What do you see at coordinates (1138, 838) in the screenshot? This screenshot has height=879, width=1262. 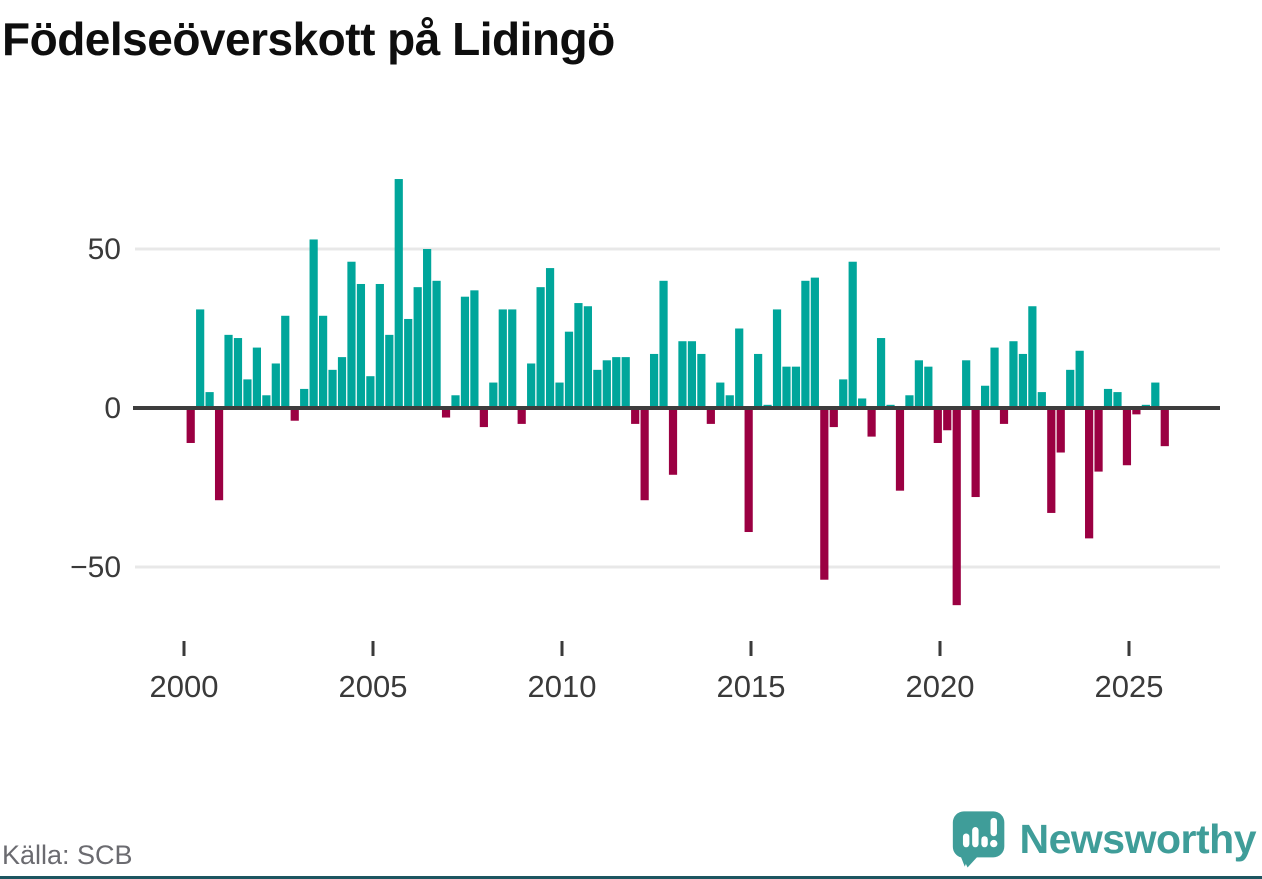 I see `newsworthy-wordmark: Newsworthy` at bounding box center [1138, 838].